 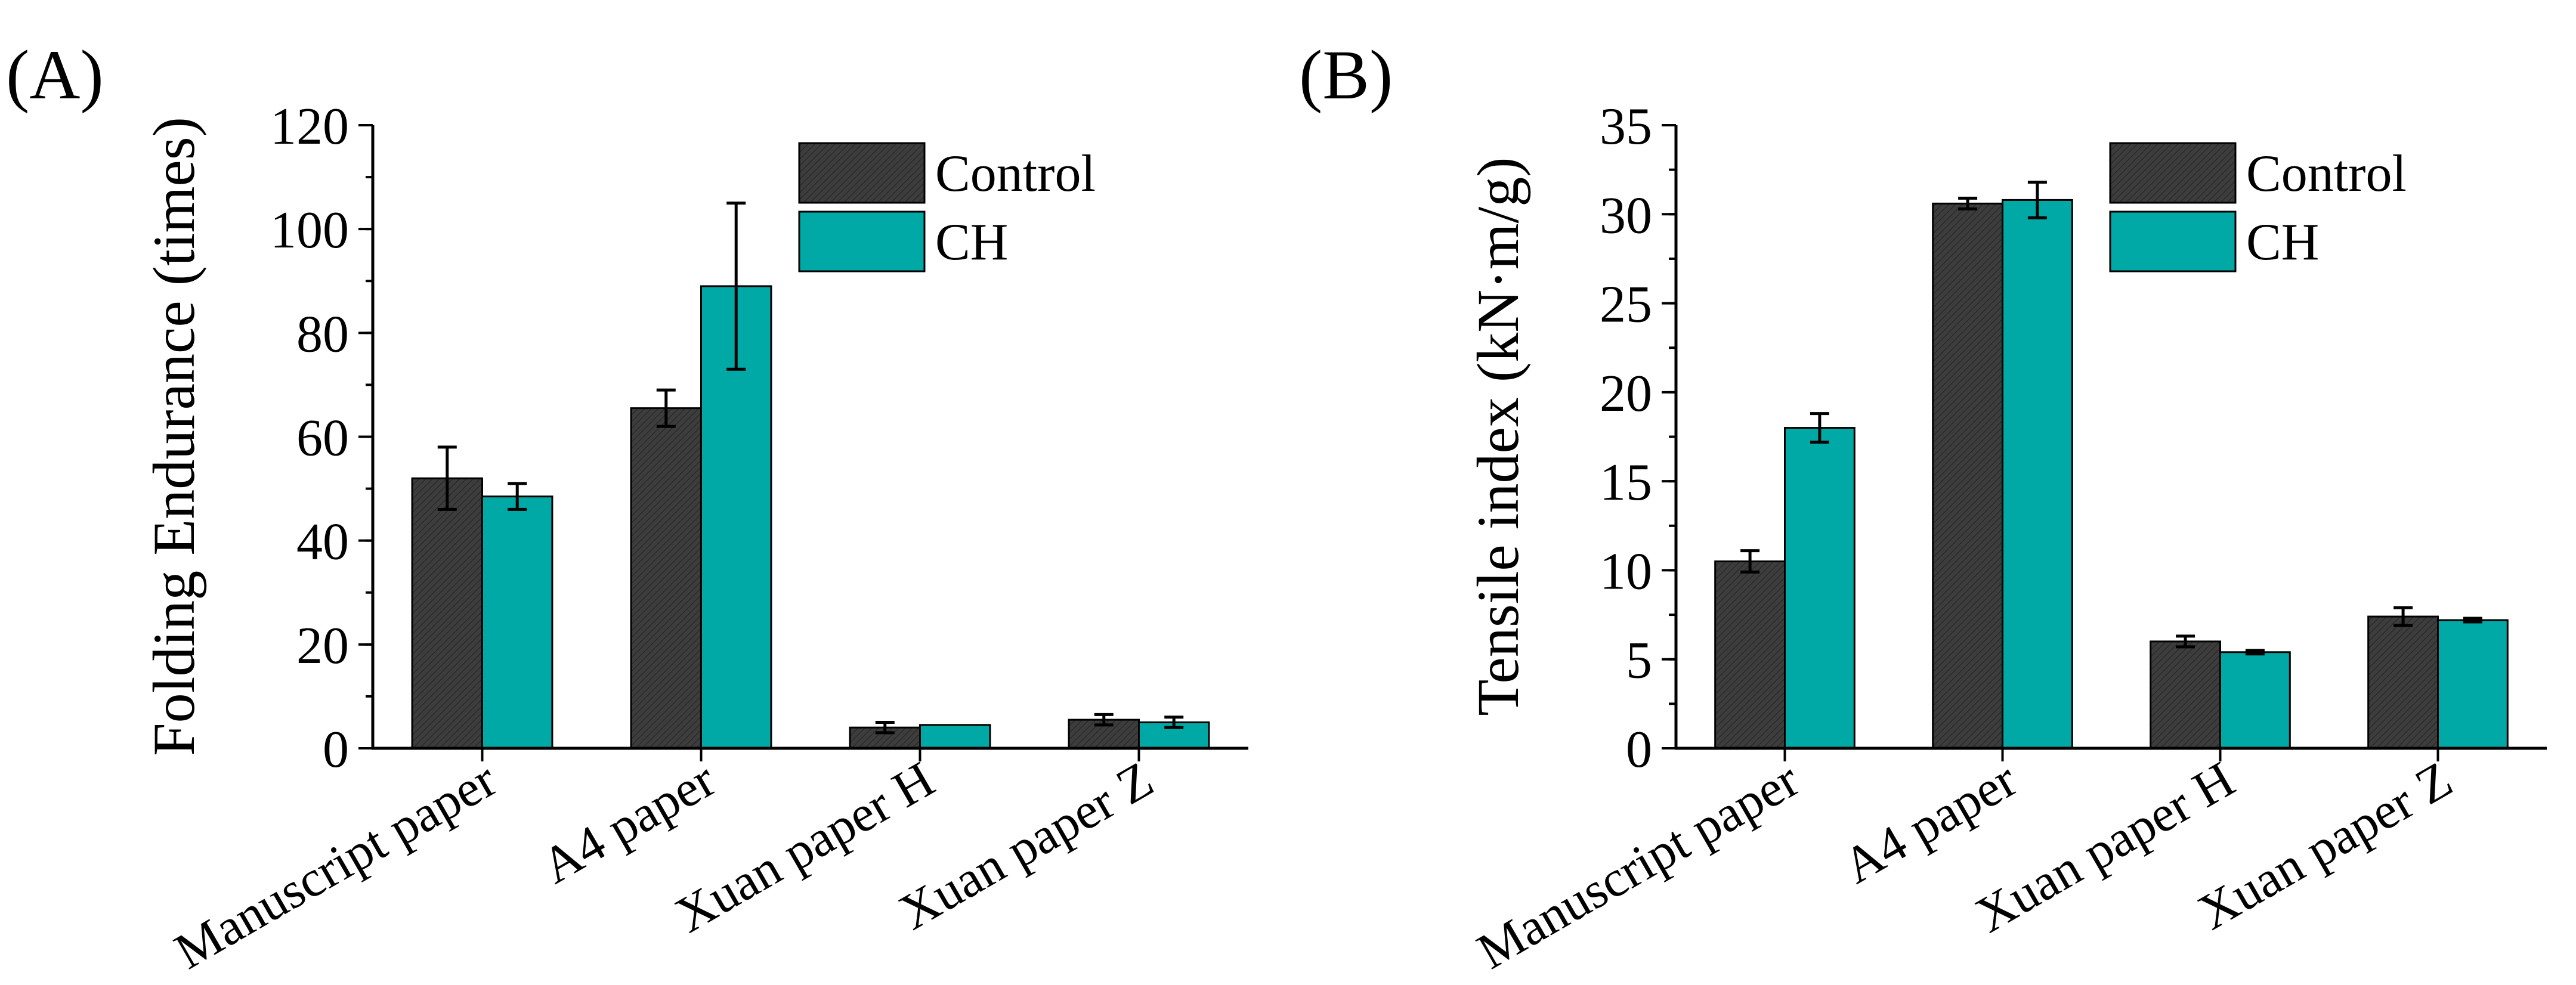 What do you see at coordinates (309, 127) in the screenshot?
I see `y-tick-label: 120` at bounding box center [309, 127].